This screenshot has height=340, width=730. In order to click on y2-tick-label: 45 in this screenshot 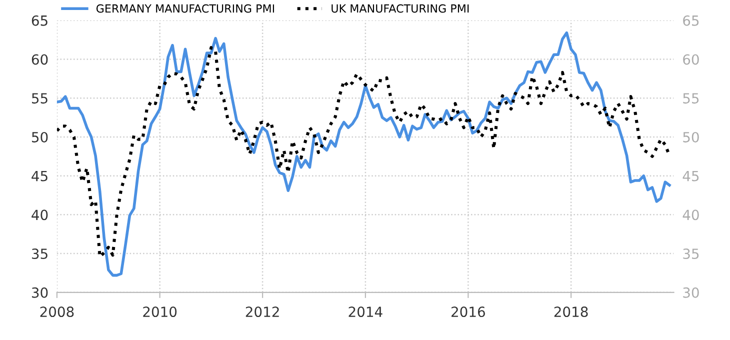, I will do `click(690, 176)`.